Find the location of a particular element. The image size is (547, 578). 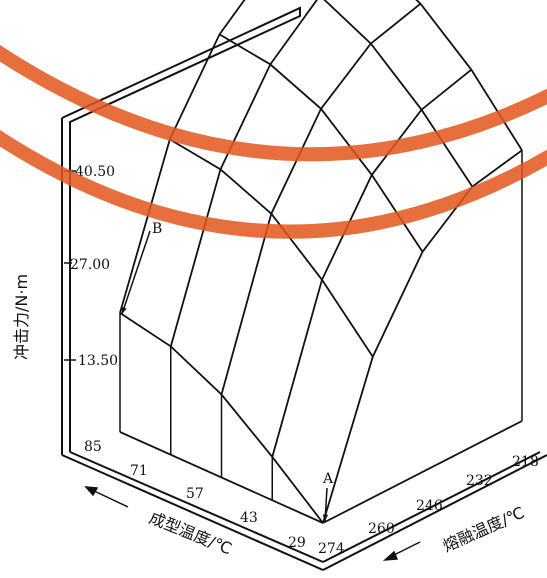

melt-axis-arrow is located at coordinates (401, 551).